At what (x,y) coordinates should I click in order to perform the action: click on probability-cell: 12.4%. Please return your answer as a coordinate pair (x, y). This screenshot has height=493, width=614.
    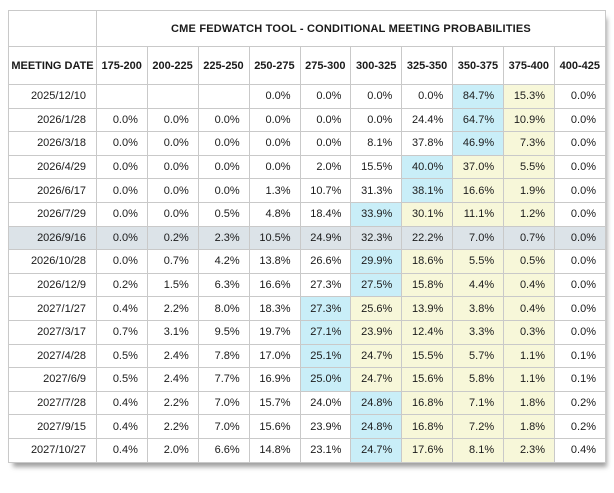
    Looking at the image, I should click on (427, 332).